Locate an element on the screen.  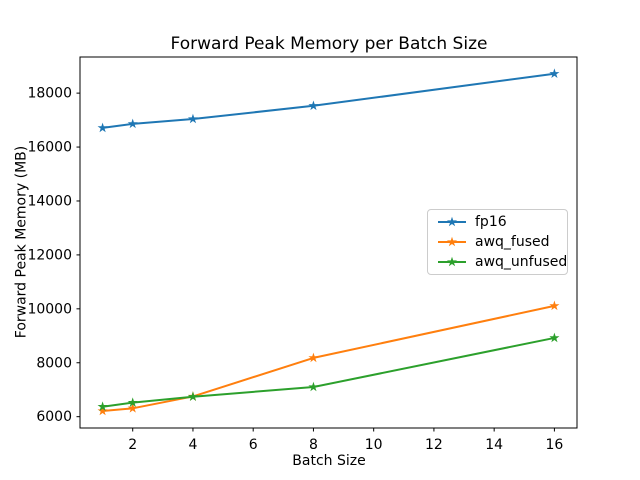
legend-entry-awq_unfused: awq_unfused is located at coordinates (497, 262).